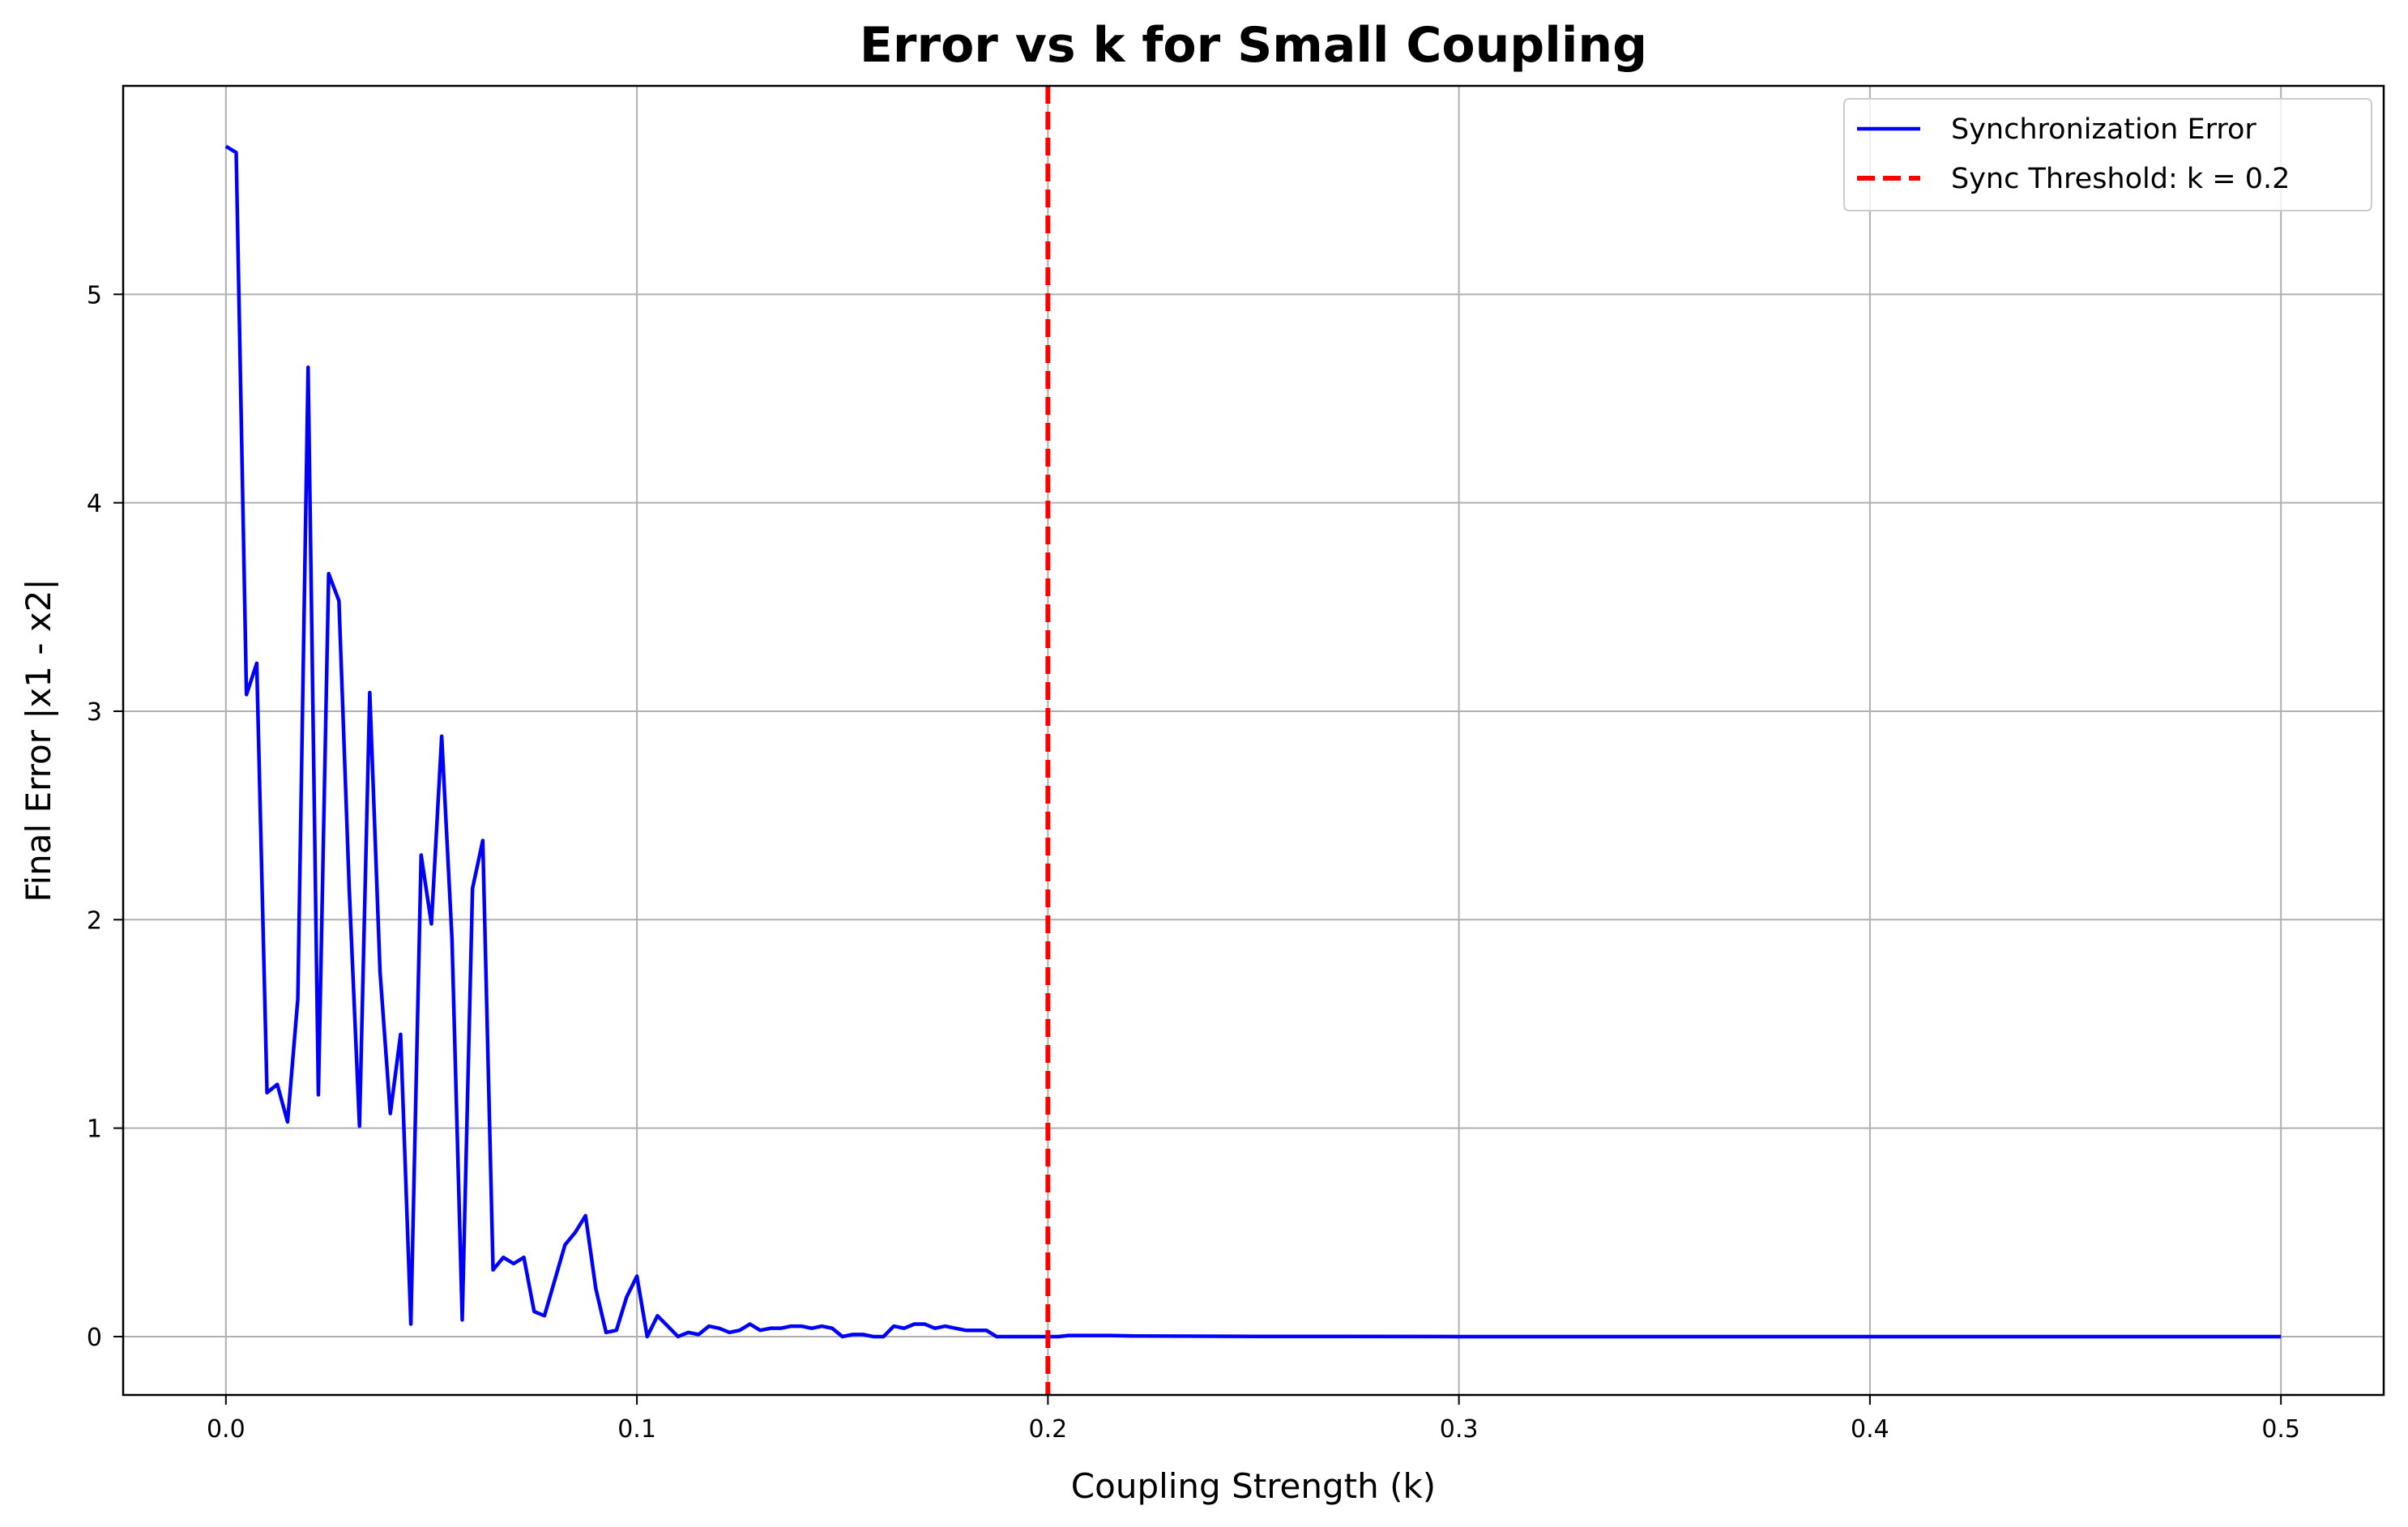 Image resolution: width=2408 pixels, height=1527 pixels. What do you see at coordinates (2280, 1429) in the screenshot?
I see `x-tick-label: 0.5` at bounding box center [2280, 1429].